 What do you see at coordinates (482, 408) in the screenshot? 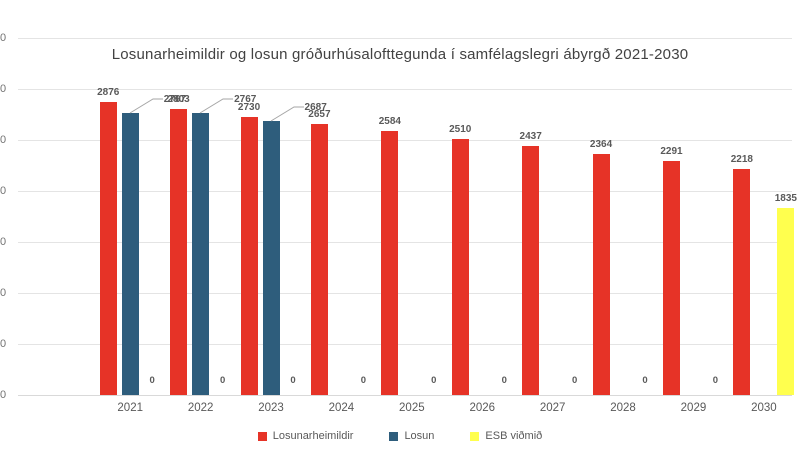
I see `x-axis-label-2026: 2026` at bounding box center [482, 408].